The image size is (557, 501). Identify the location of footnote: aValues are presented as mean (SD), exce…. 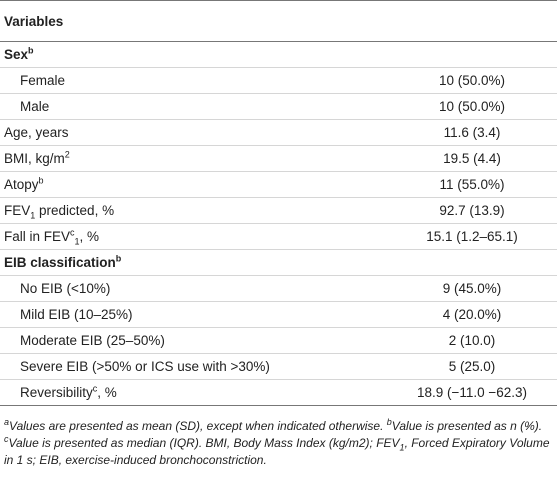
(278, 443).